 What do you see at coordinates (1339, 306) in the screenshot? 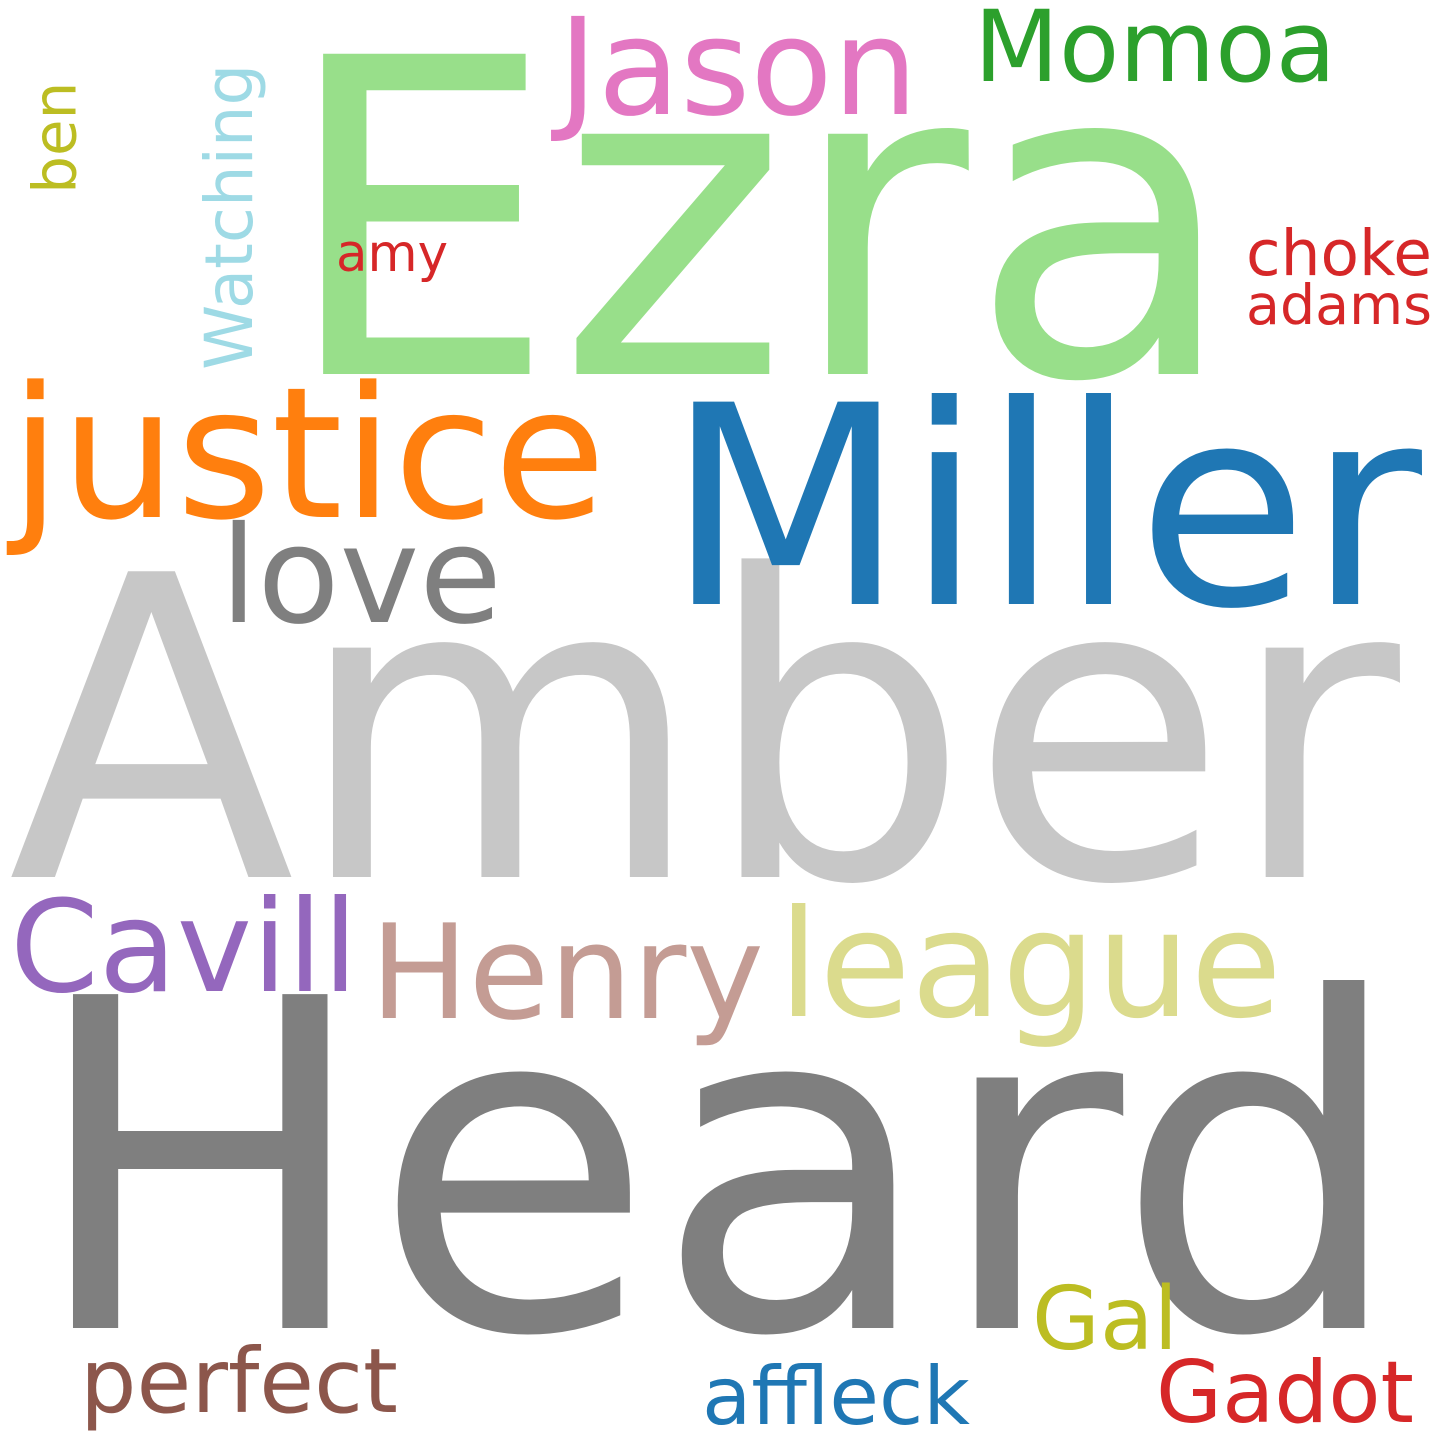
I see `word-adams: adams` at bounding box center [1339, 306].